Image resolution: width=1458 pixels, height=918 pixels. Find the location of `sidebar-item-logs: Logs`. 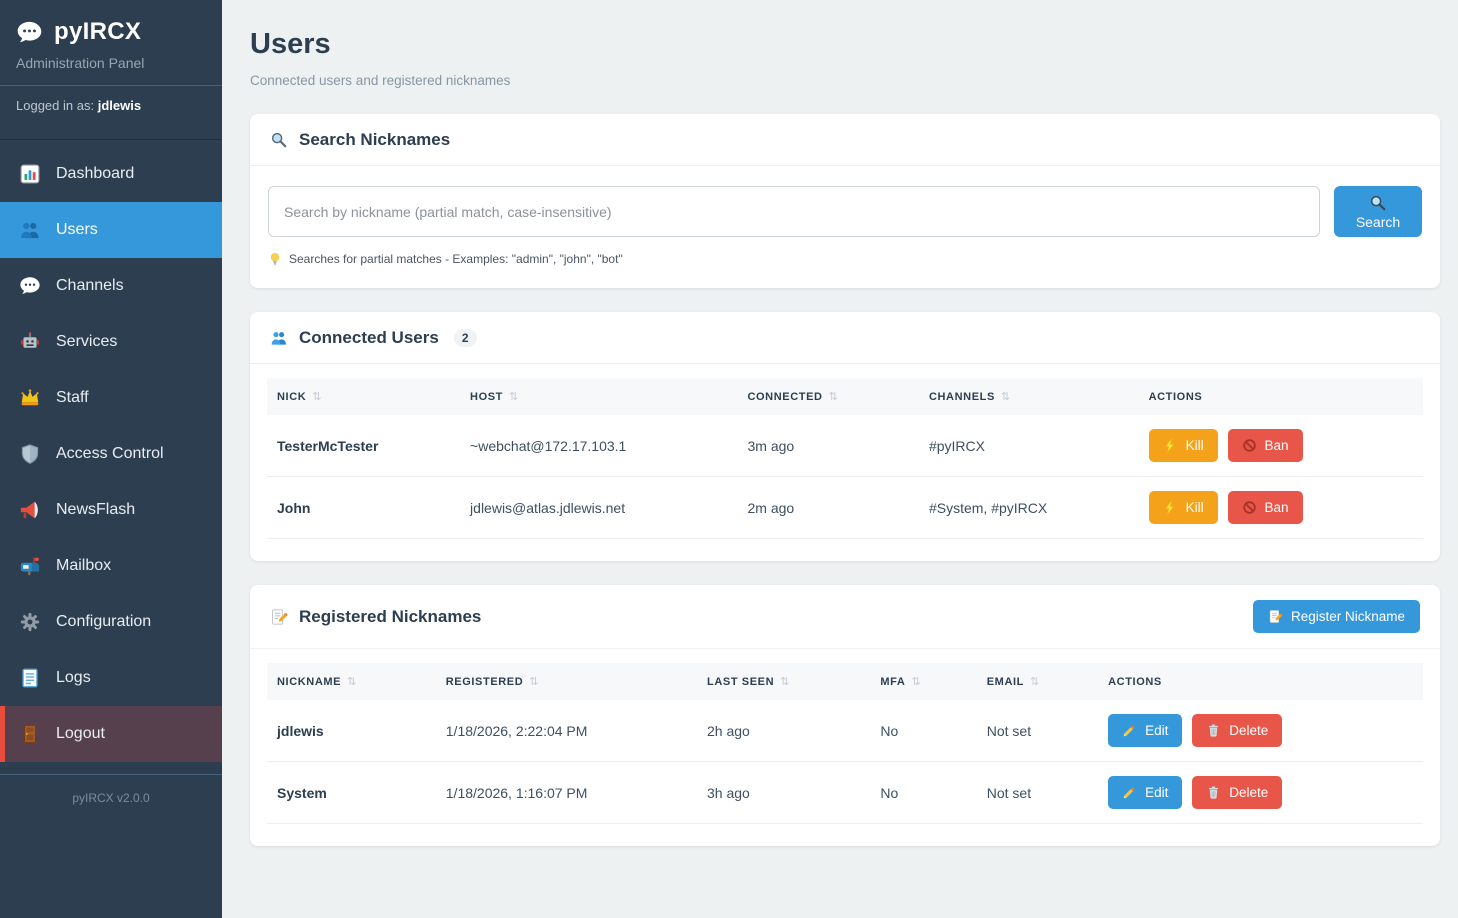

sidebar-item-logs: Logs is located at coordinates (111, 678).